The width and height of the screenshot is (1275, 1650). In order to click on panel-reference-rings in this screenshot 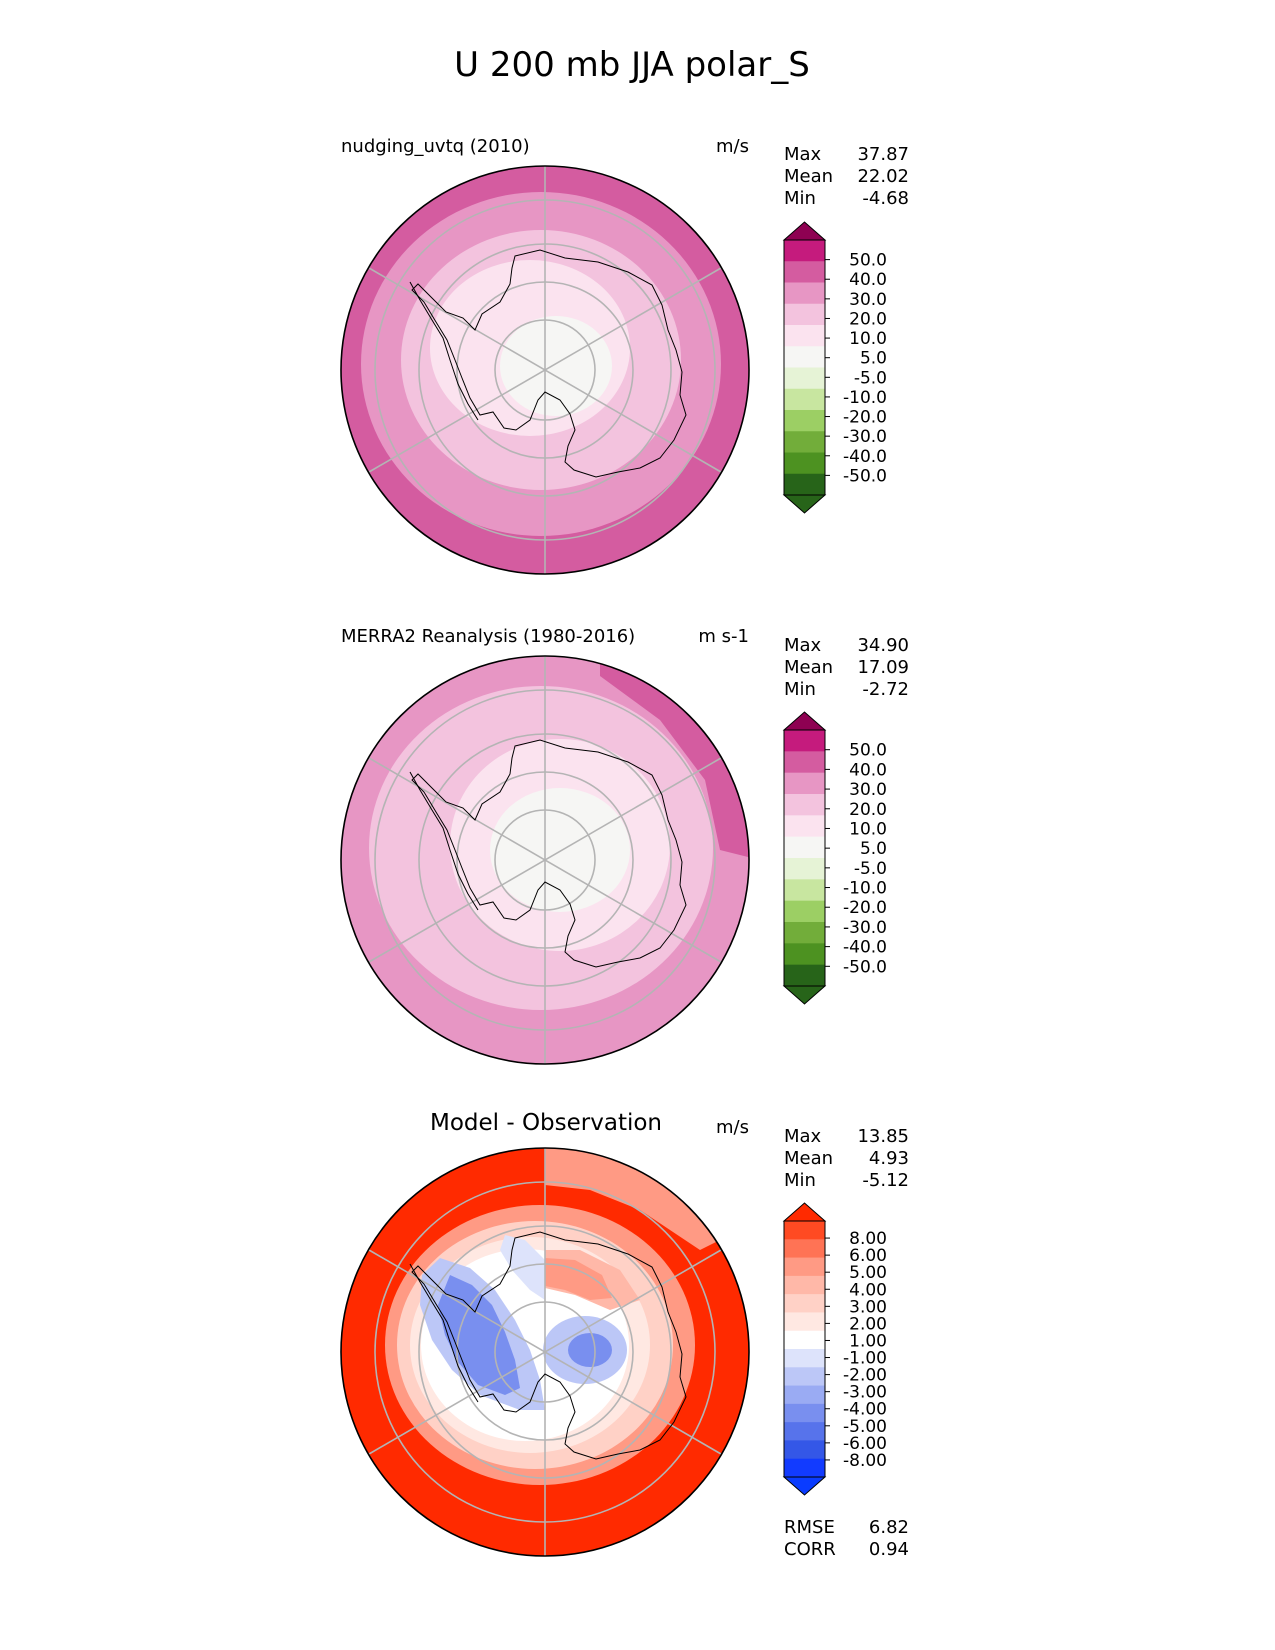, I will do `click(545, 860)`.